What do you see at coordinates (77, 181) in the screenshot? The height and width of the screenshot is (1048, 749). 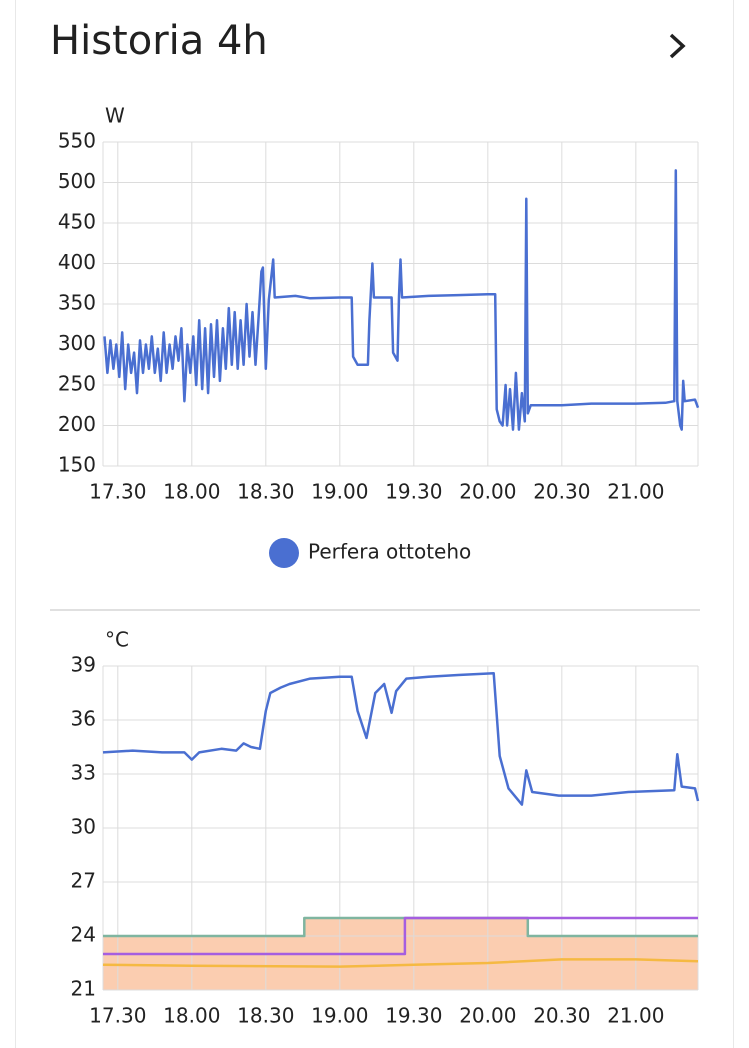 I see `y-tick-label: 500` at bounding box center [77, 181].